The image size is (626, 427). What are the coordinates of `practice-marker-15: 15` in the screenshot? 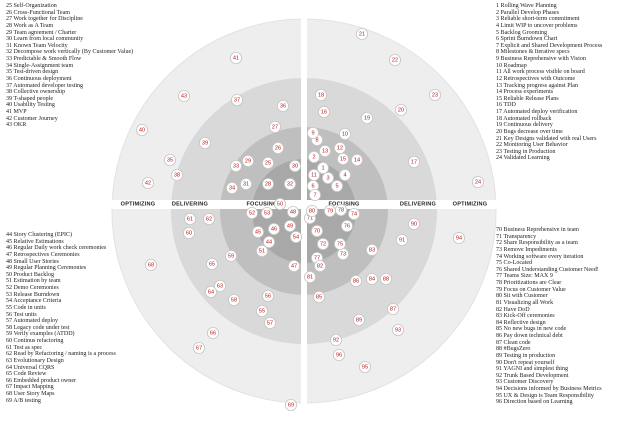 It's located at (342, 158).